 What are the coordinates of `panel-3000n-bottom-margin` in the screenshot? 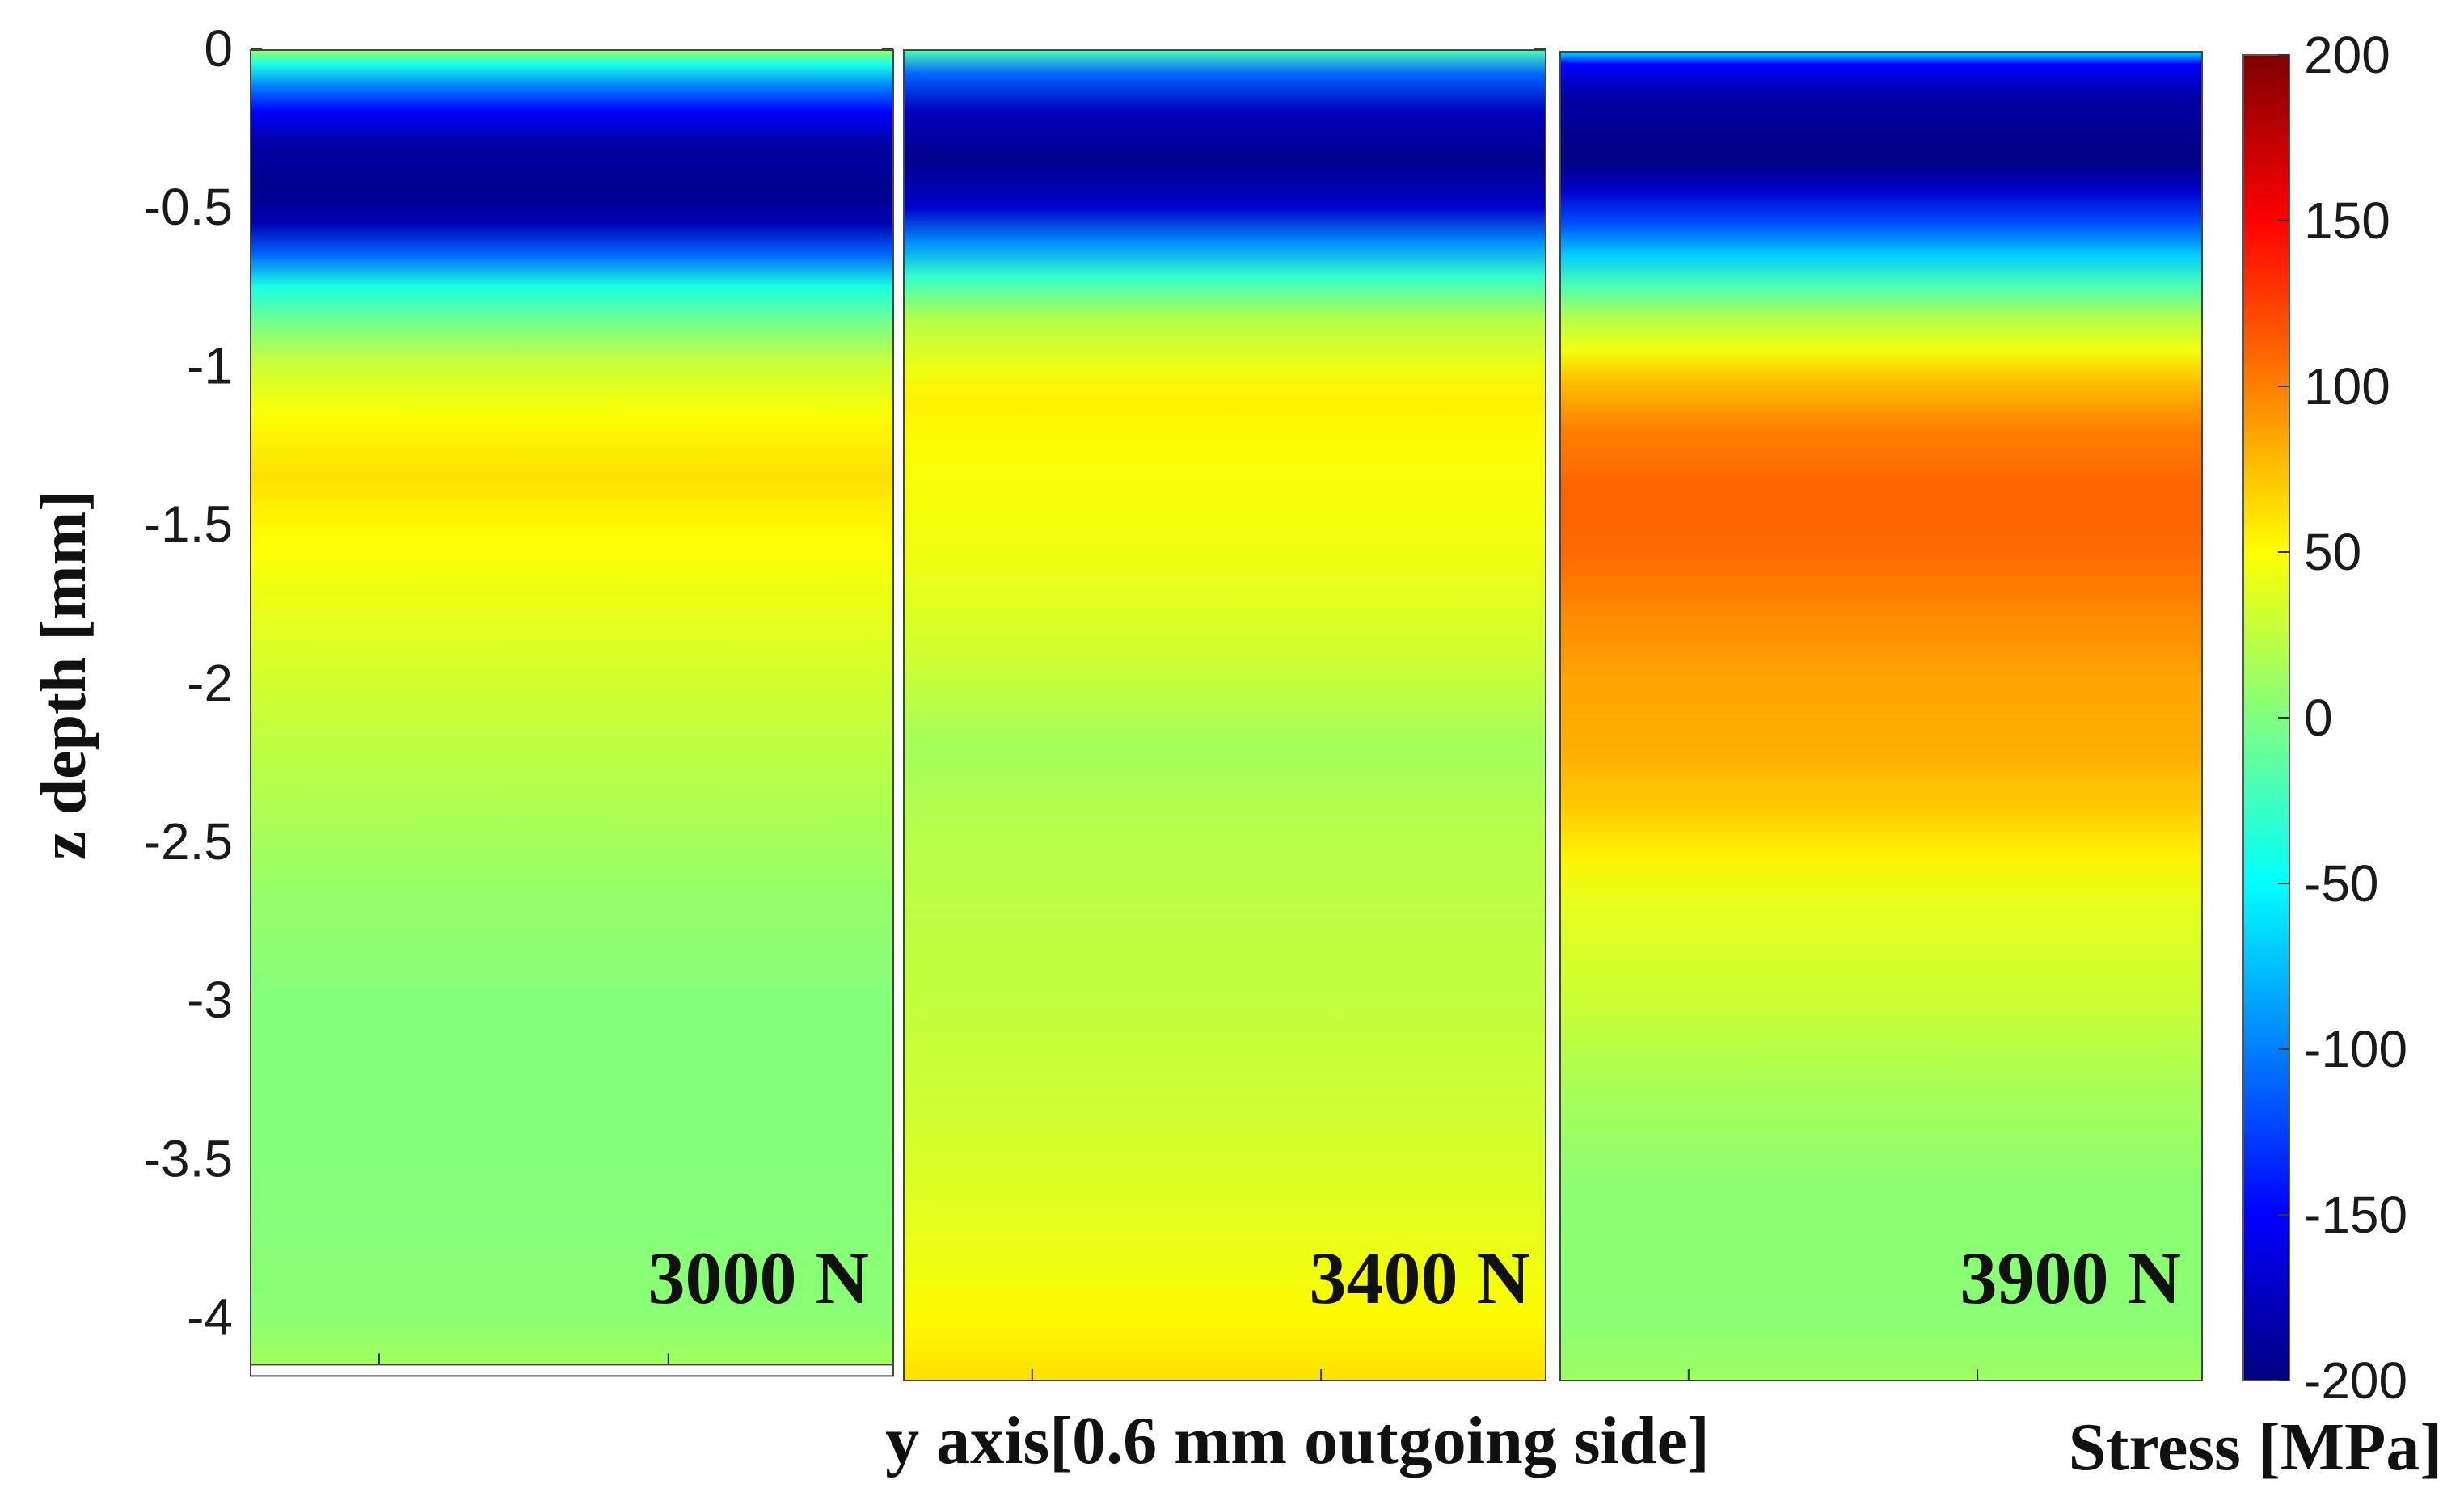 It's located at (572, 1371).